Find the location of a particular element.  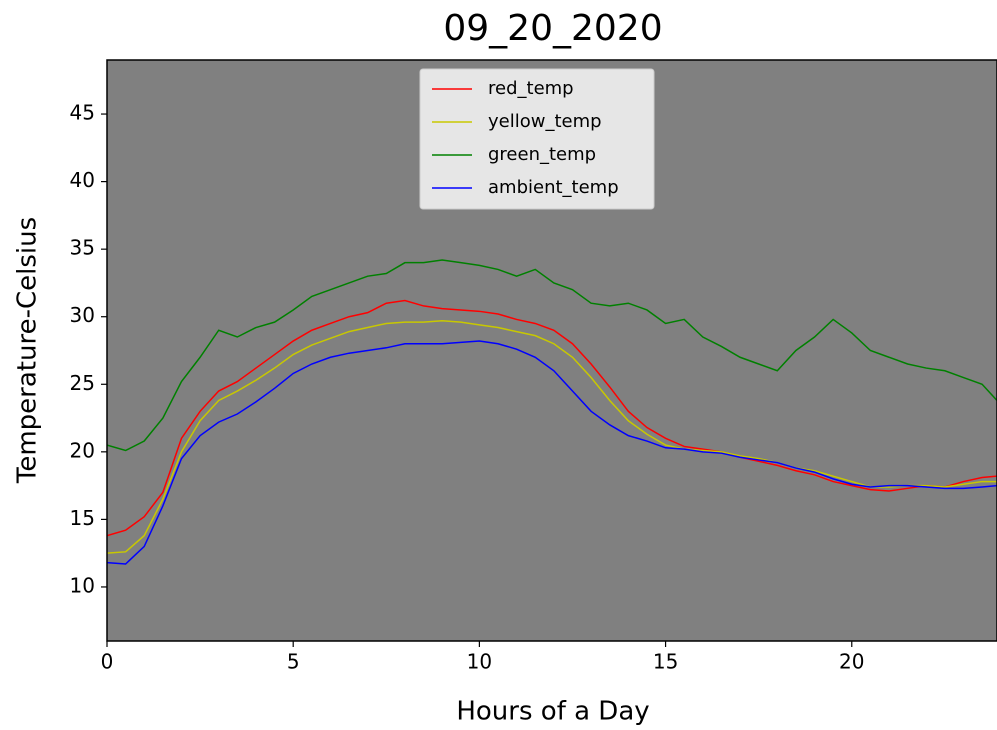

x-tick-label: 0 is located at coordinates (107, 662).